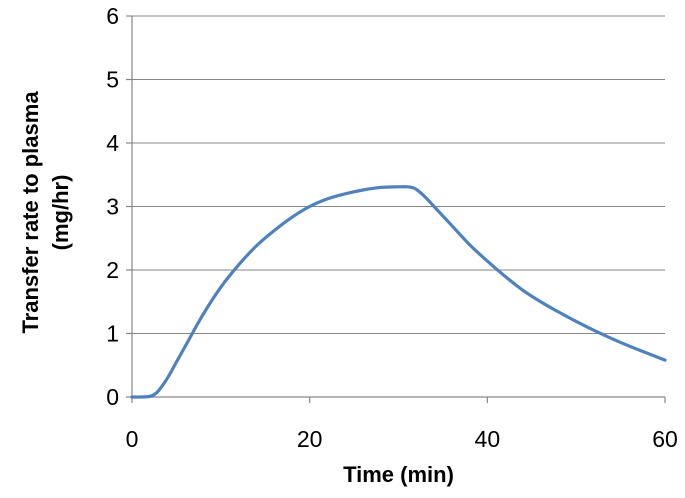 The width and height of the screenshot is (685, 498). I want to click on y-tick-label: 4, so click(112, 143).